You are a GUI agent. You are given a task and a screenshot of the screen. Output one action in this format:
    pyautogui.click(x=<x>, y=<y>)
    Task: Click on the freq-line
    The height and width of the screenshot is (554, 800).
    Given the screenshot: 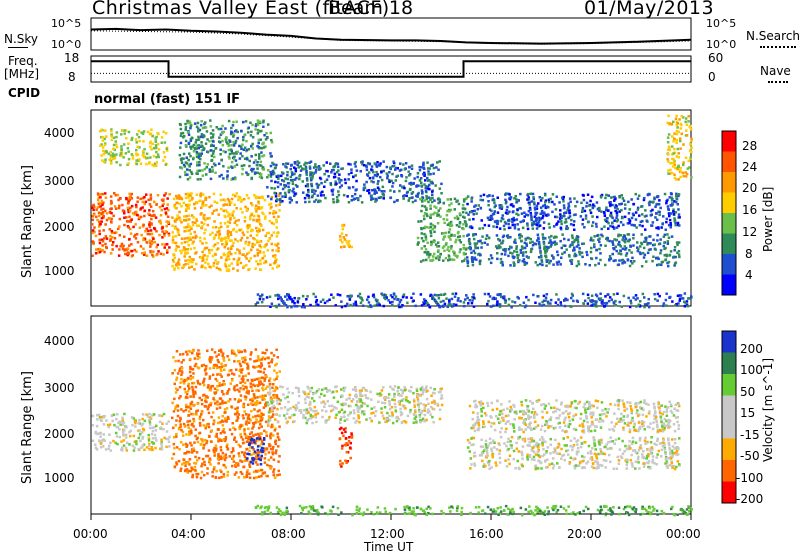 What is the action you would take?
    pyautogui.click(x=391, y=69)
    